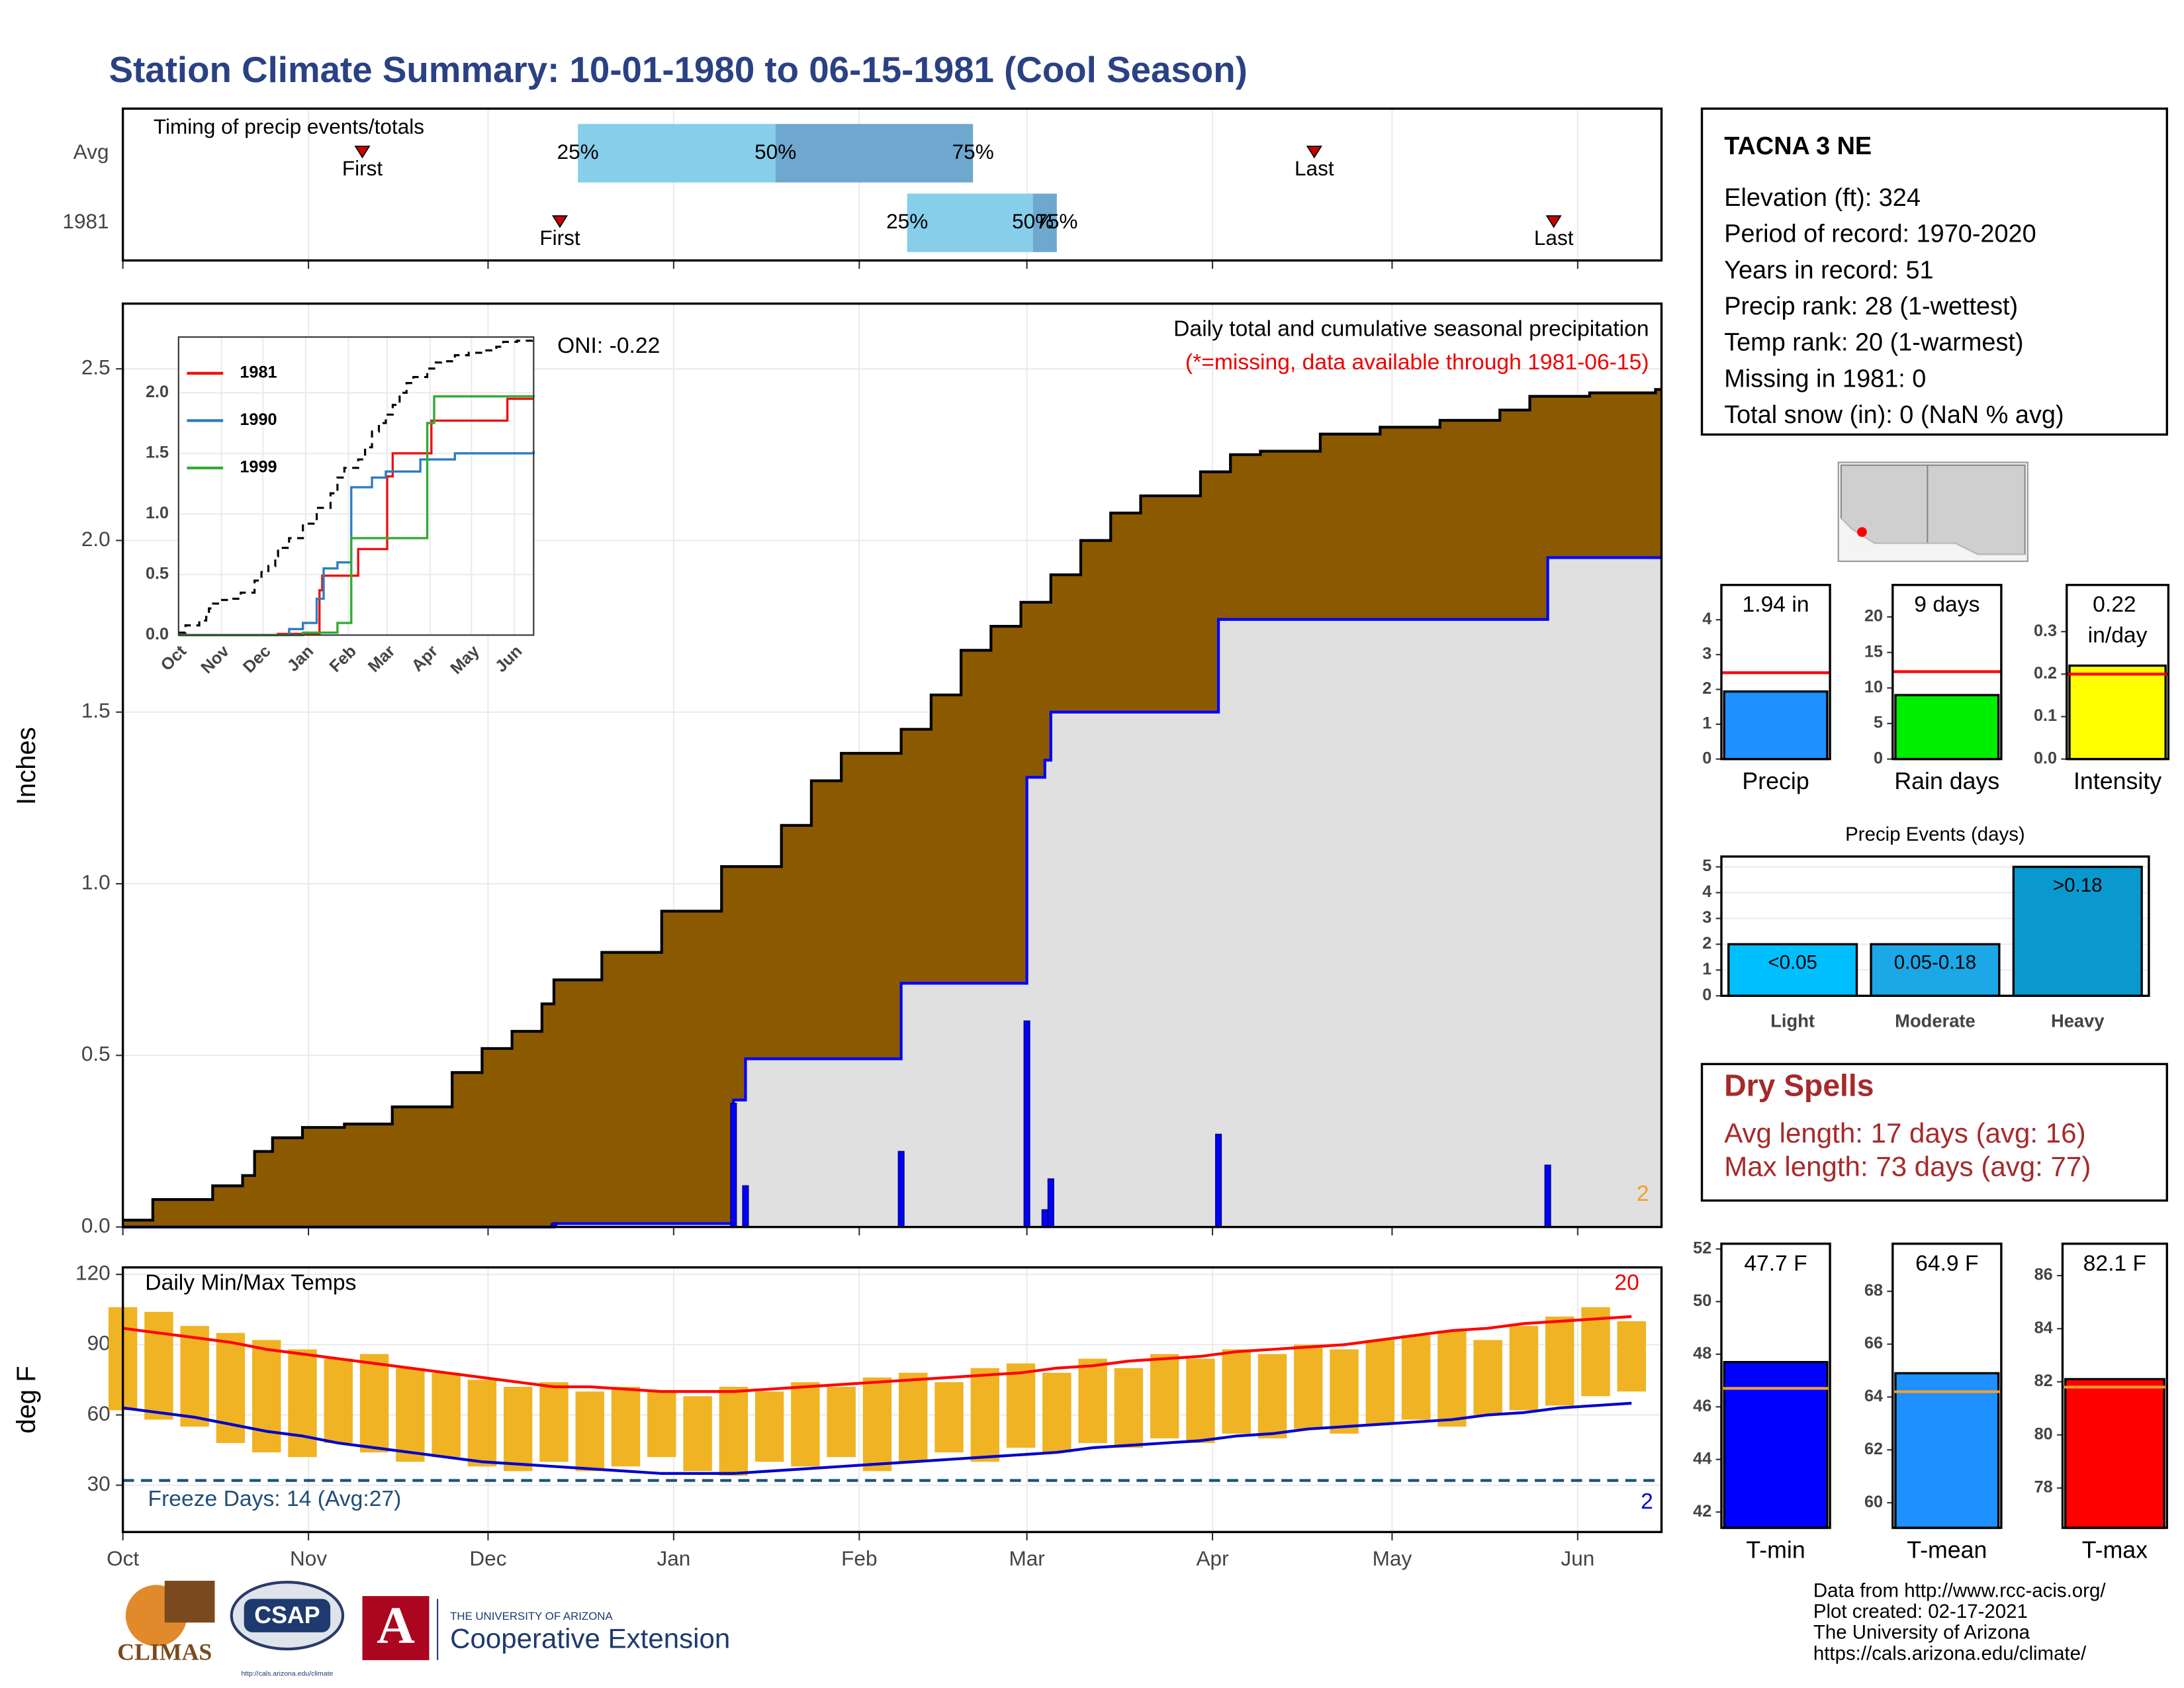  What do you see at coordinates (1706, 688) in the screenshot?
I see `y-tick-label: 2` at bounding box center [1706, 688].